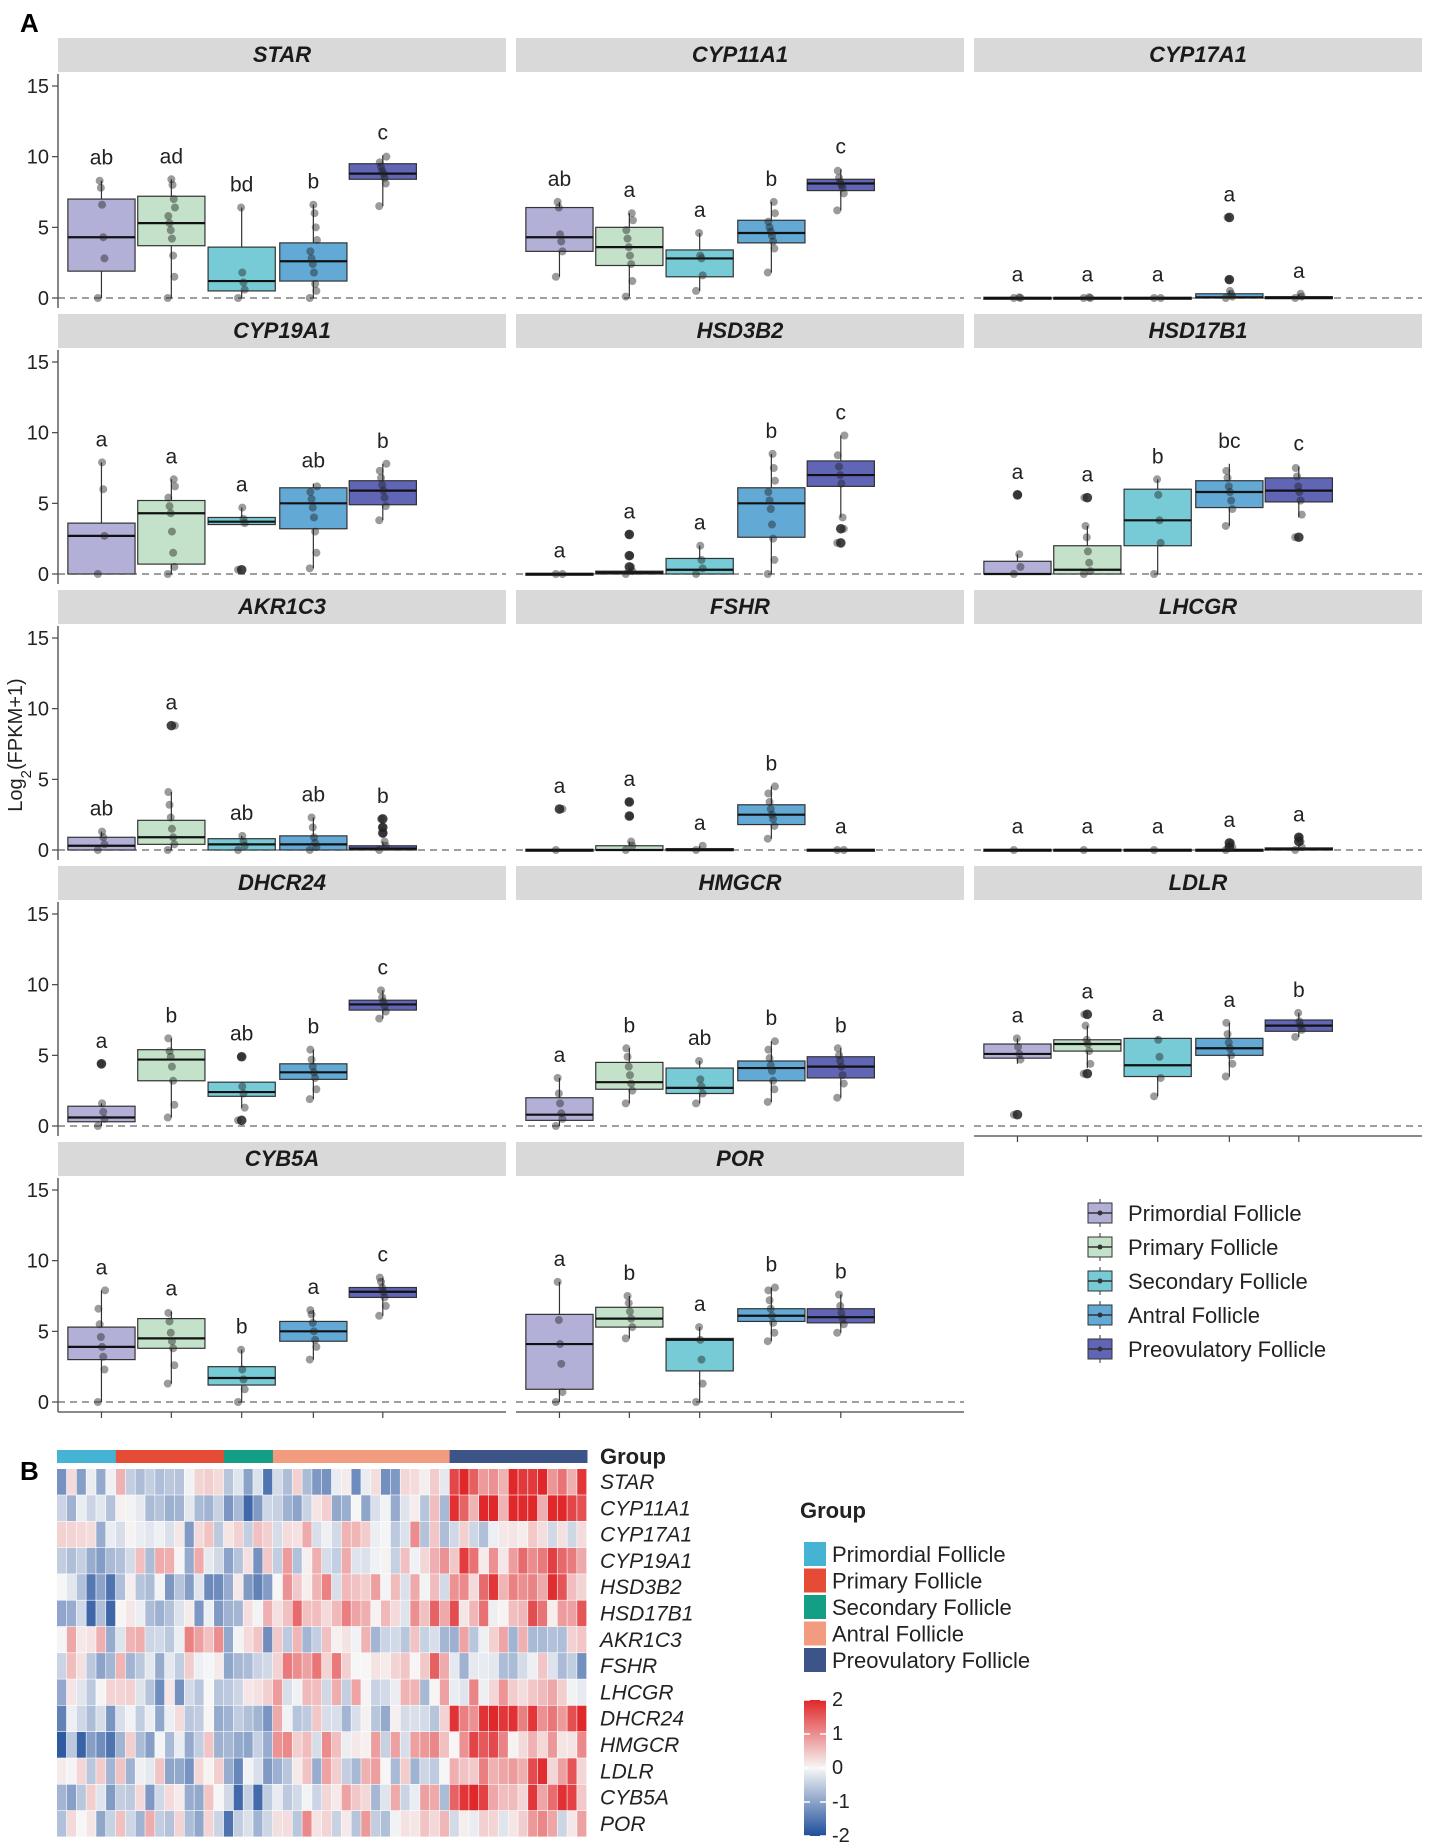 The width and height of the screenshot is (1429, 1848). What do you see at coordinates (242, 1327) in the screenshot?
I see `significance-letter: b` at bounding box center [242, 1327].